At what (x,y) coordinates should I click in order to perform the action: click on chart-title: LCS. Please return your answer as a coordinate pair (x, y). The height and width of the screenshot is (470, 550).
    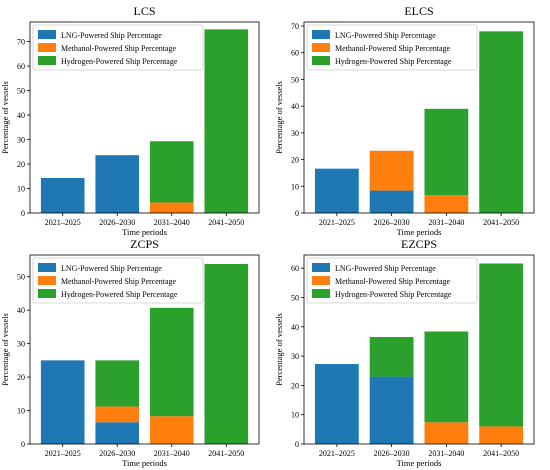
    Looking at the image, I should click on (144, 11).